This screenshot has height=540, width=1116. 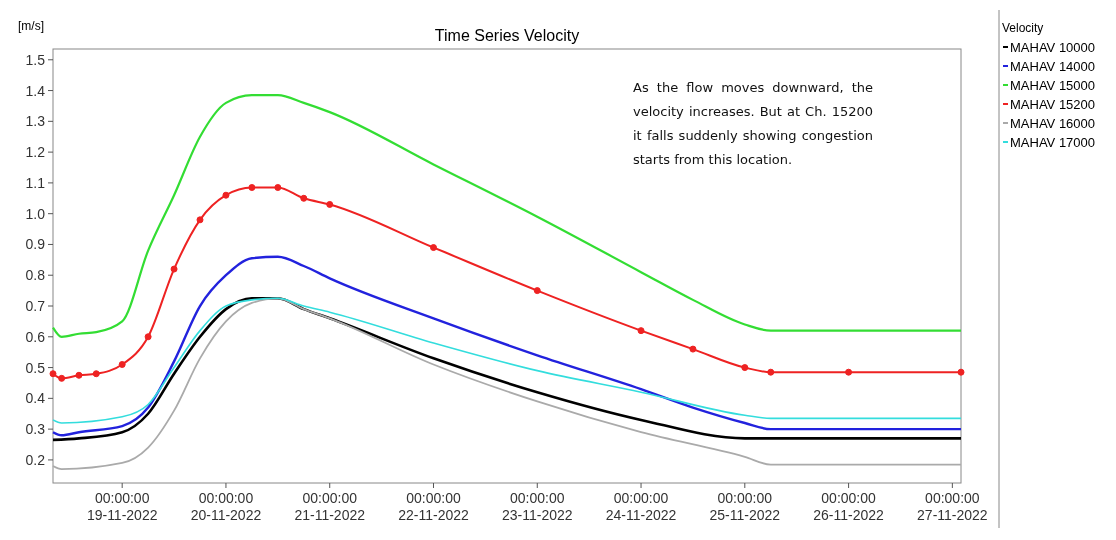 What do you see at coordinates (35, 121) in the screenshot?
I see `y-tick-label: 1.3` at bounding box center [35, 121].